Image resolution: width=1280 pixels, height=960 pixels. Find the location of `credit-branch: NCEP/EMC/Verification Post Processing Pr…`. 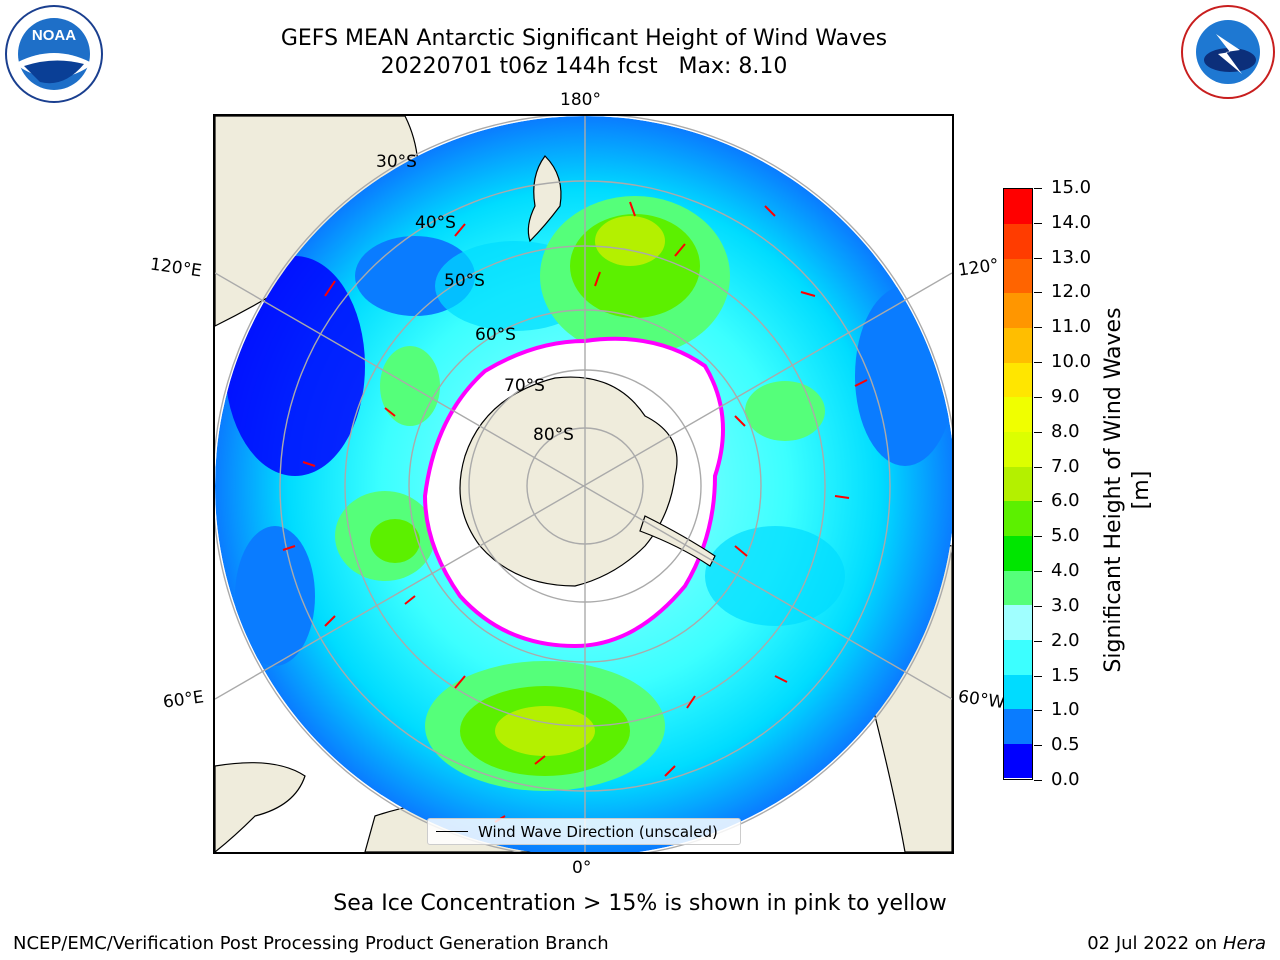

credit-branch: NCEP/EMC/Verification Post Processing Pr… is located at coordinates (311, 943).